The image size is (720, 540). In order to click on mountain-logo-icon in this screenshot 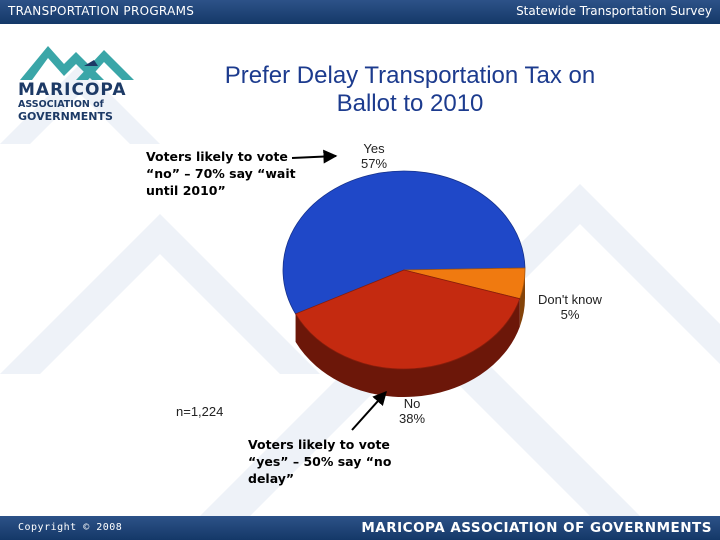, I will do `click(77, 63)`.